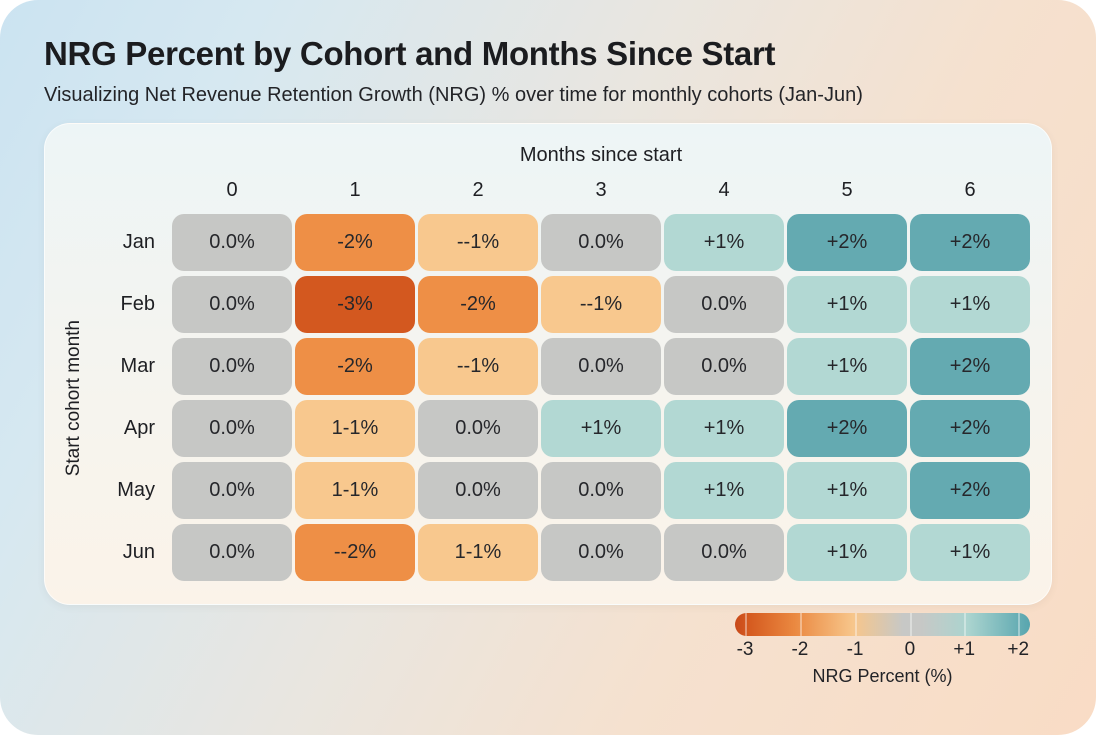  I want to click on legend-tick-label: -3, so click(745, 649).